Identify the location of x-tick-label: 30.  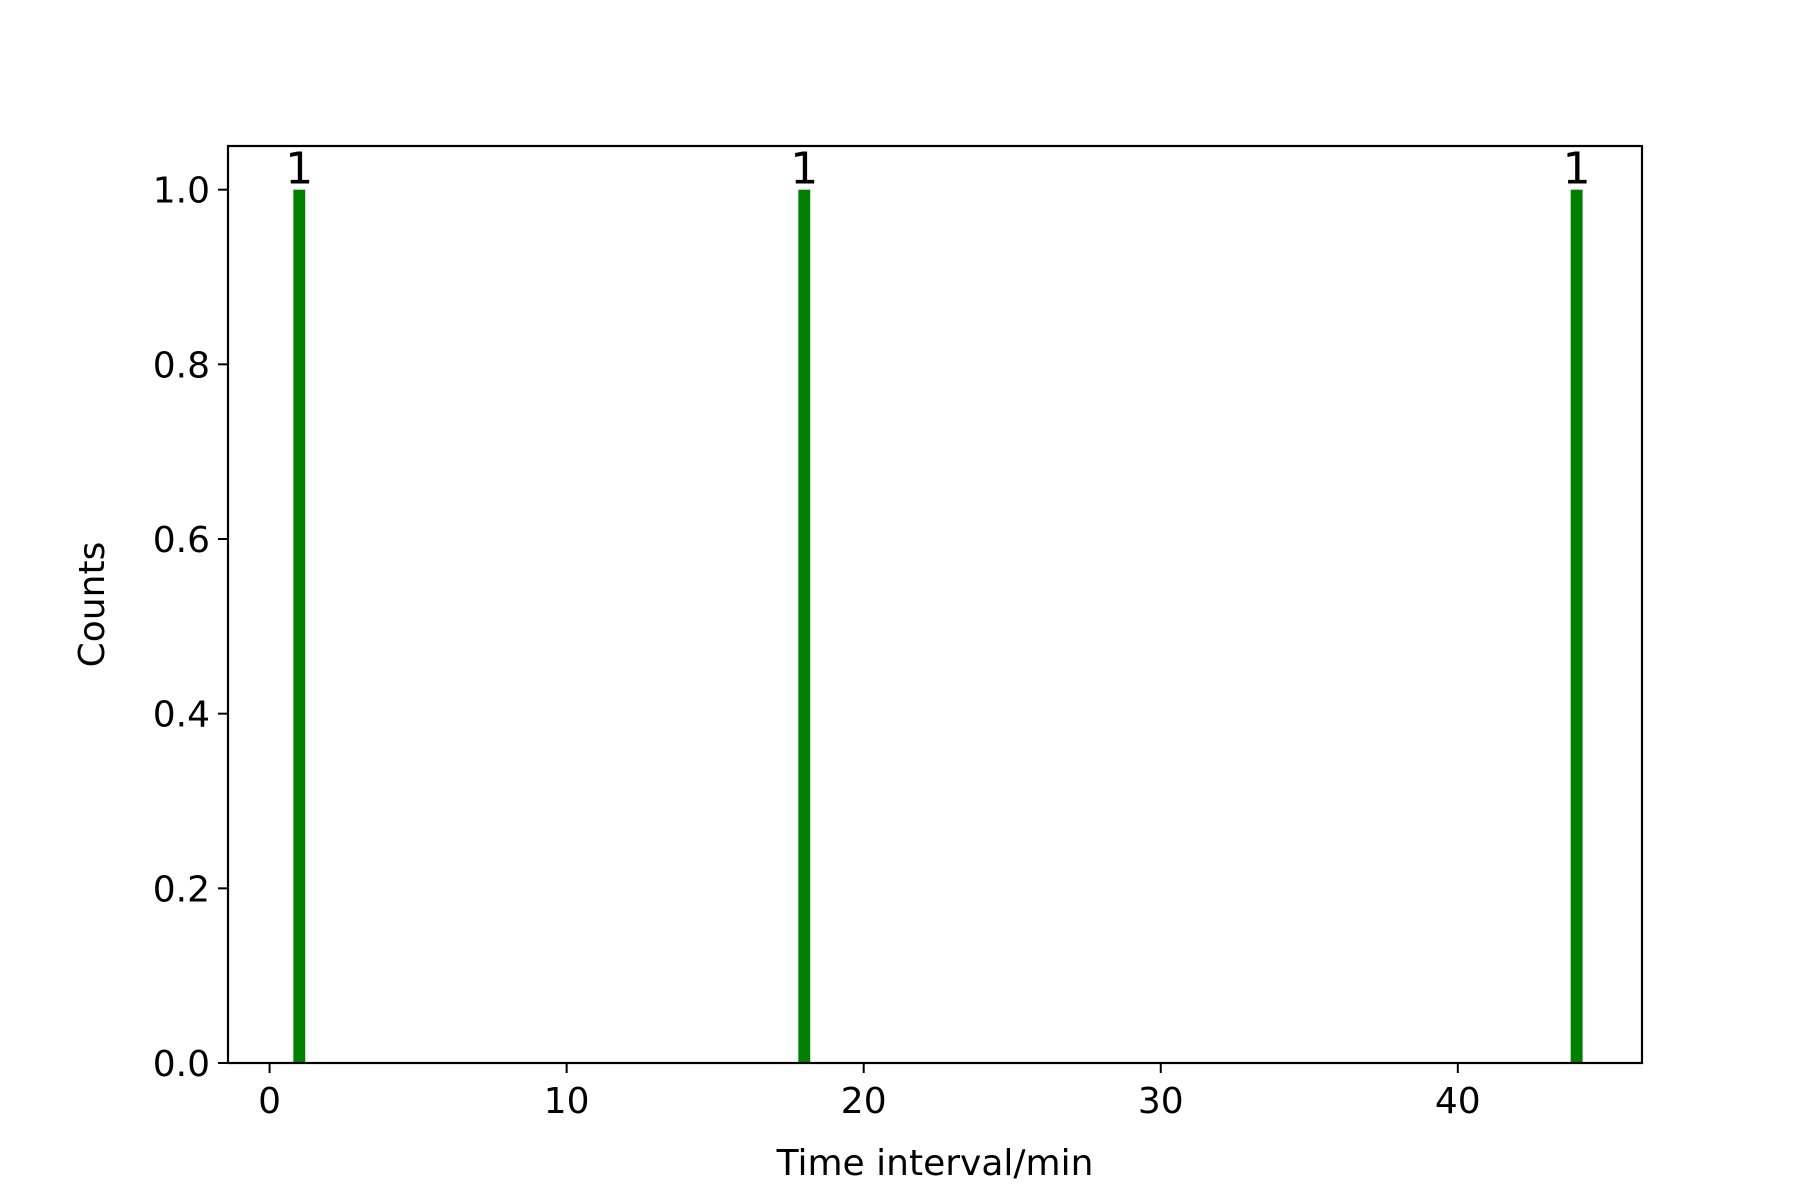
(1161, 1101).